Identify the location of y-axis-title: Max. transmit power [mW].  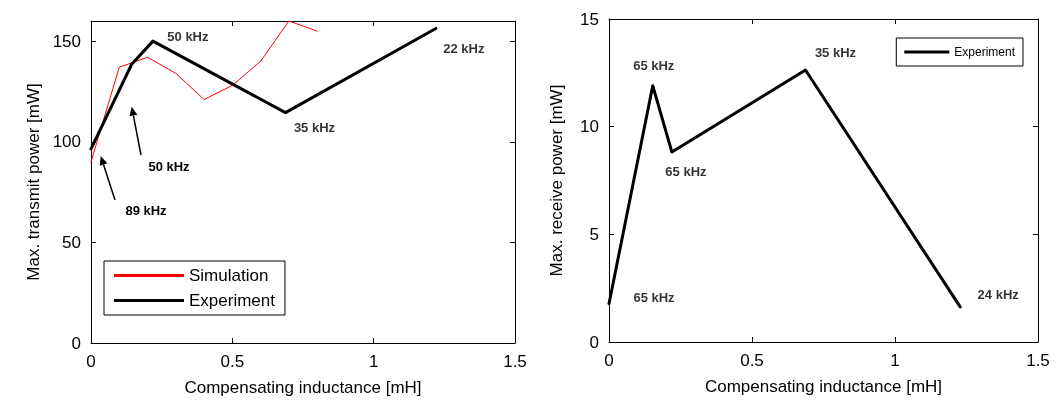
(33, 182).